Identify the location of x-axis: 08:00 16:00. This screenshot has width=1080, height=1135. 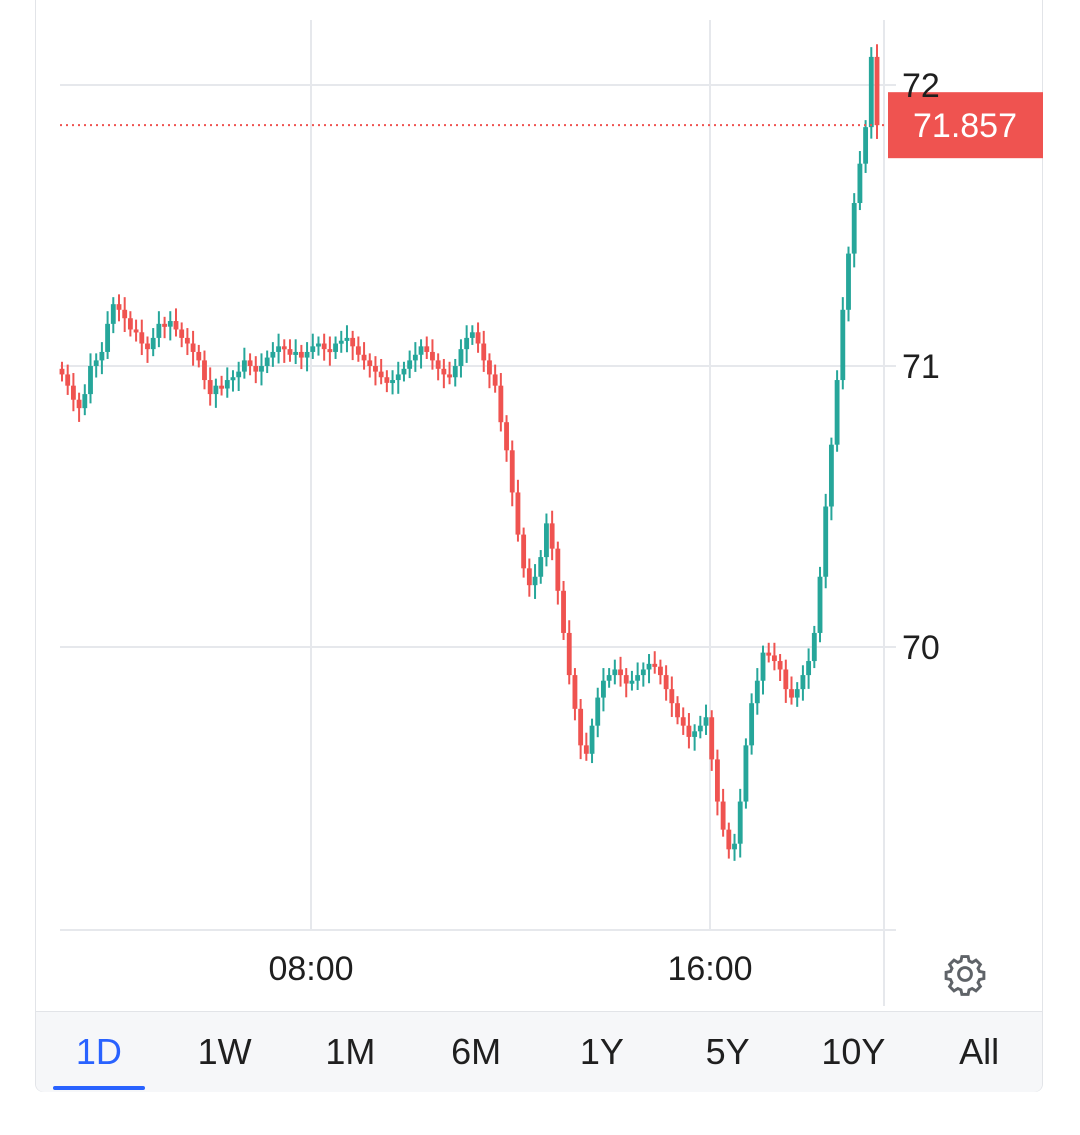
(510, 969).